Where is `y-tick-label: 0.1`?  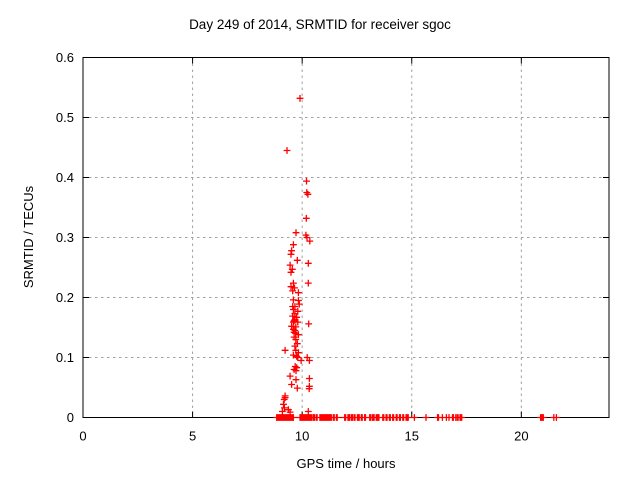 y-tick-label: 0.1 is located at coordinates (65, 357).